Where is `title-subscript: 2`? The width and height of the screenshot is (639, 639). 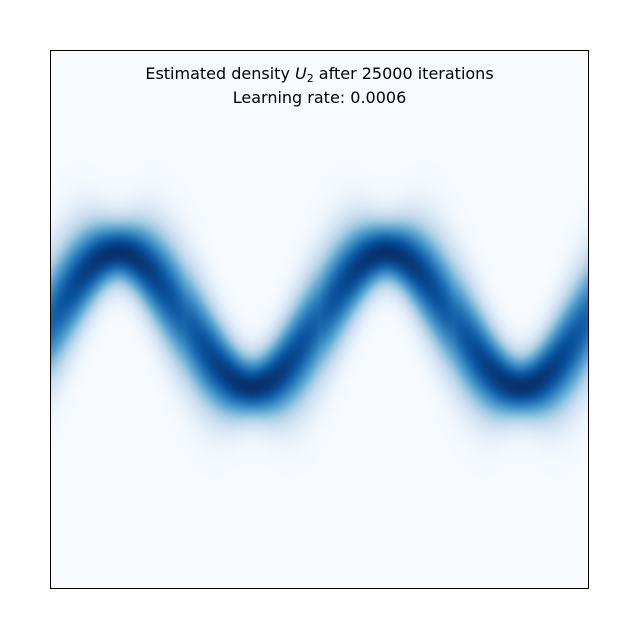
title-subscript: 2 is located at coordinates (310, 78).